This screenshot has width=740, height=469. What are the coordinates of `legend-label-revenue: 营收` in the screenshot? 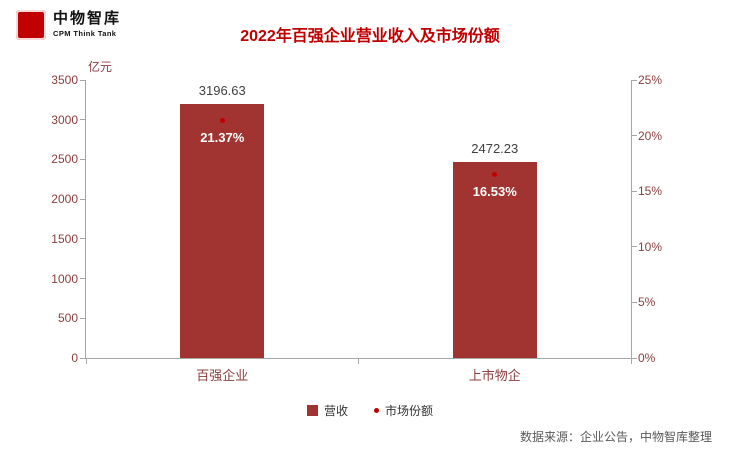 It's located at (335, 411).